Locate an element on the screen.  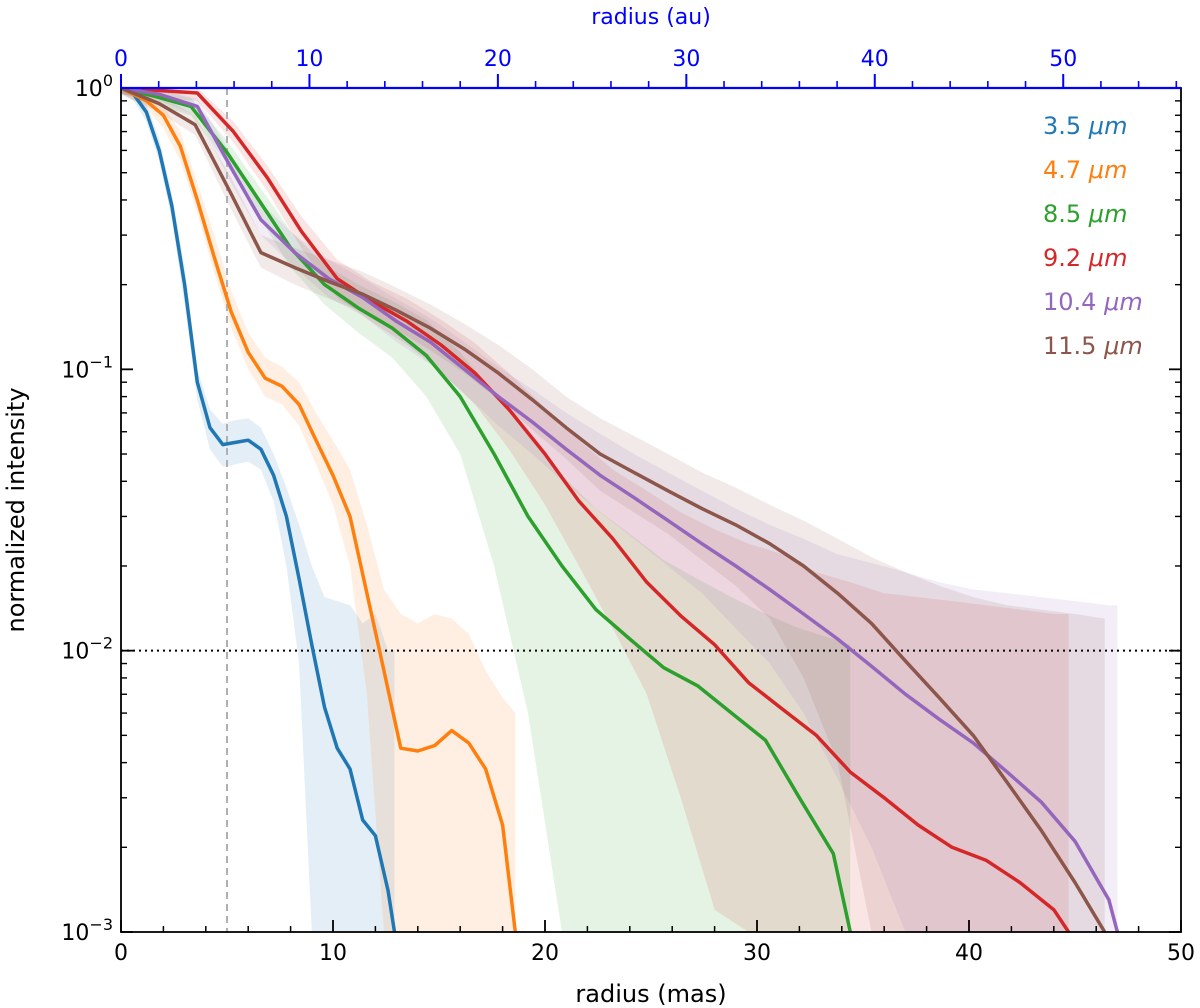
x-tick-label: 10 is located at coordinates (333, 953).